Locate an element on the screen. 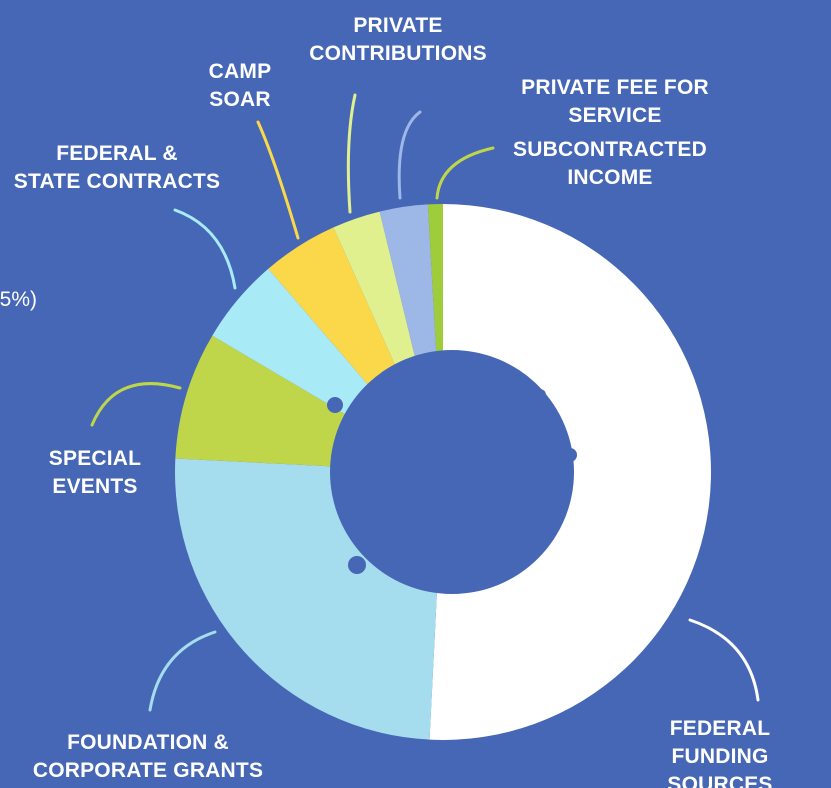 The image size is (831, 788). slice-label: PRIVATE FEE FOR SERVICE is located at coordinates (615, 101).